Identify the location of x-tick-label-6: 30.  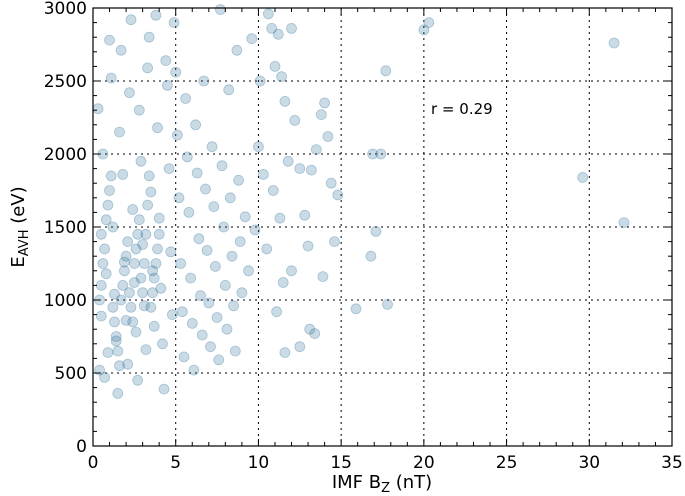
(589, 463).